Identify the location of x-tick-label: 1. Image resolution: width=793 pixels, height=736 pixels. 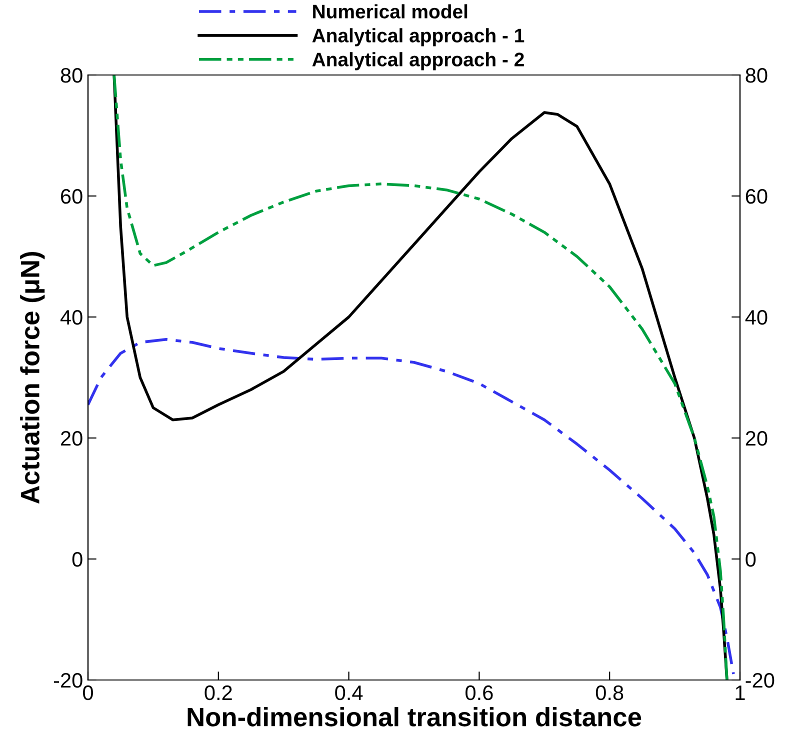
(740, 693).